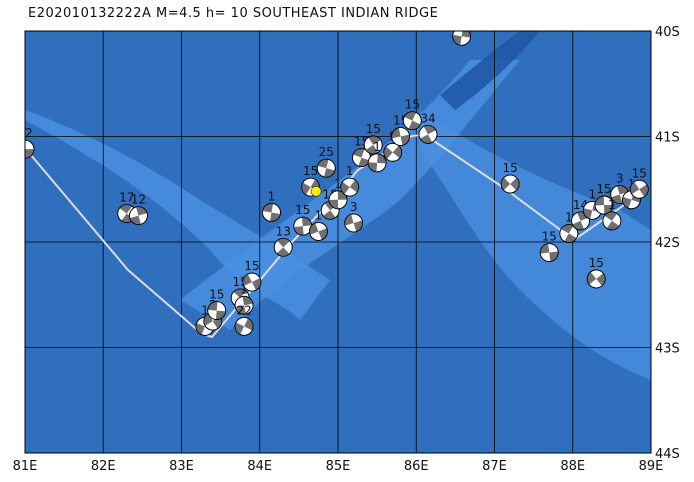 The height and width of the screenshot is (482, 694). Describe the element at coordinates (494, 466) in the screenshot. I see `longitude-tick-label: 87E` at that location.